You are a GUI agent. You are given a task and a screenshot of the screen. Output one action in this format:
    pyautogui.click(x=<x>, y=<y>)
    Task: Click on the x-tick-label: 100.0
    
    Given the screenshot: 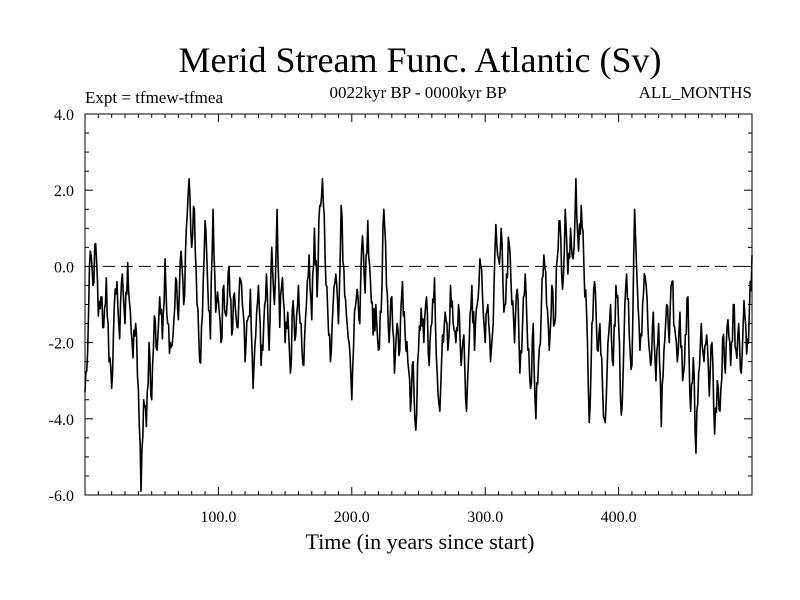 What is the action you would take?
    pyautogui.click(x=218, y=517)
    